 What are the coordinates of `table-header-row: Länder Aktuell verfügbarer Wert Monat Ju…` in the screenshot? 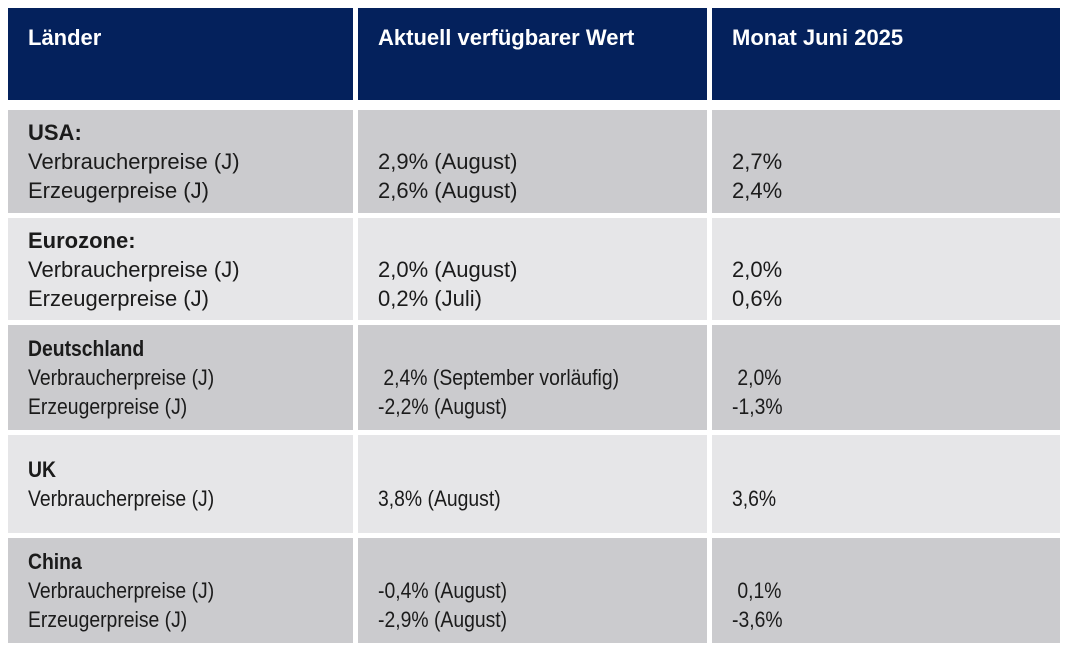 It's located at (538, 54).